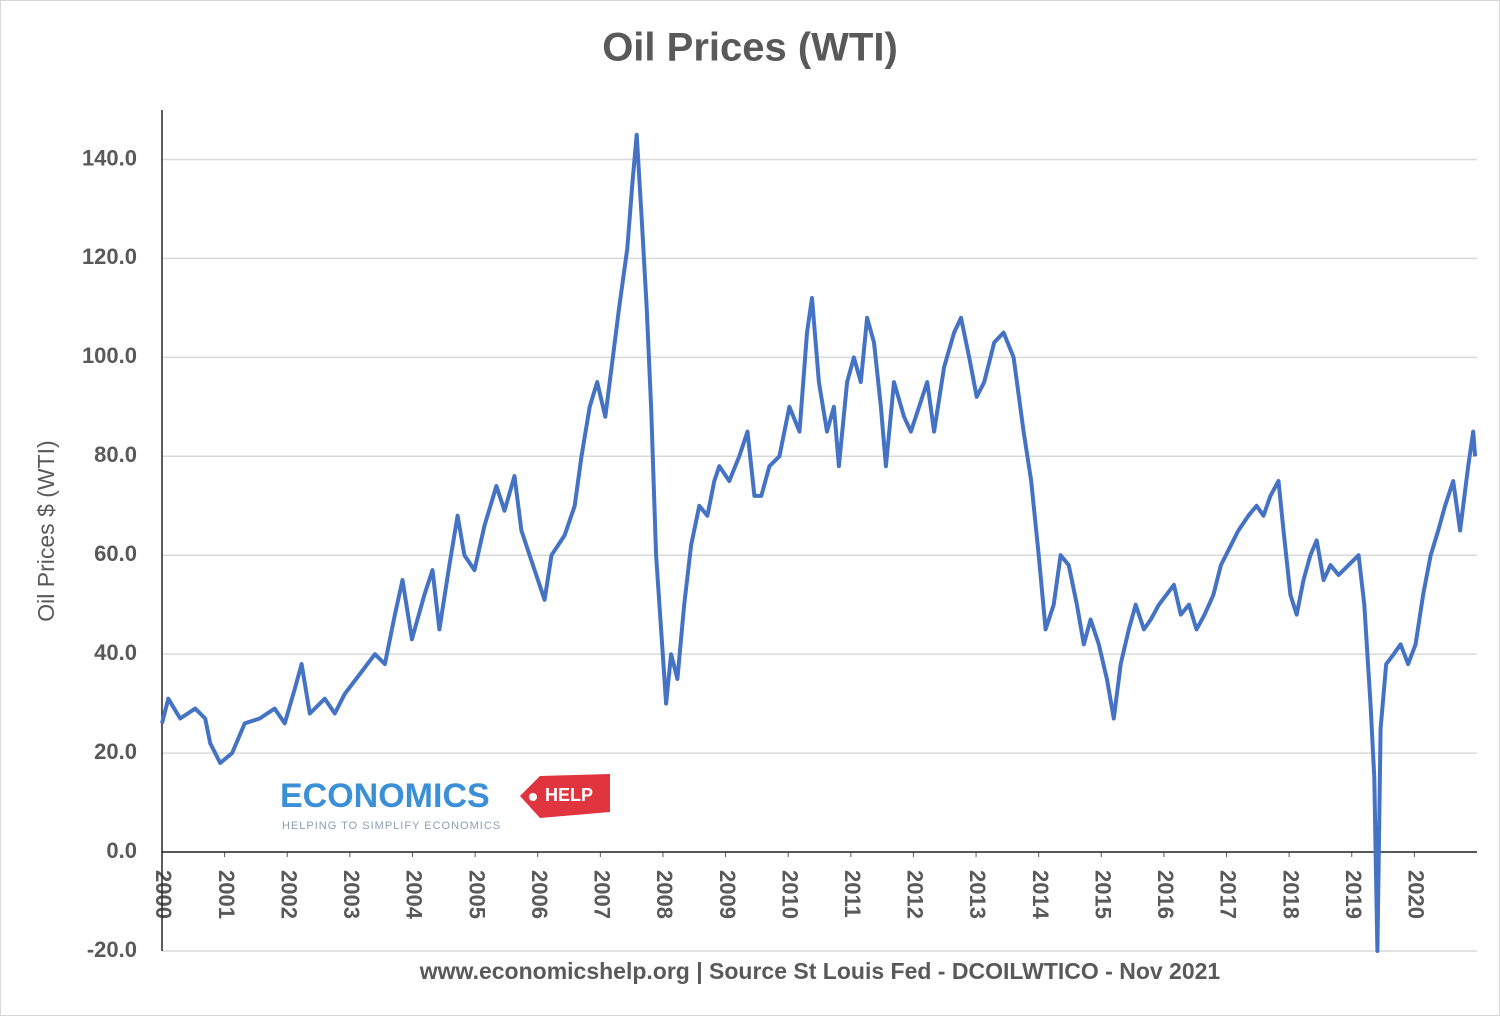 Image resolution: width=1500 pixels, height=1016 pixels. Describe the element at coordinates (1416, 894) in the screenshot. I see `x-tick-label: 2020` at that location.